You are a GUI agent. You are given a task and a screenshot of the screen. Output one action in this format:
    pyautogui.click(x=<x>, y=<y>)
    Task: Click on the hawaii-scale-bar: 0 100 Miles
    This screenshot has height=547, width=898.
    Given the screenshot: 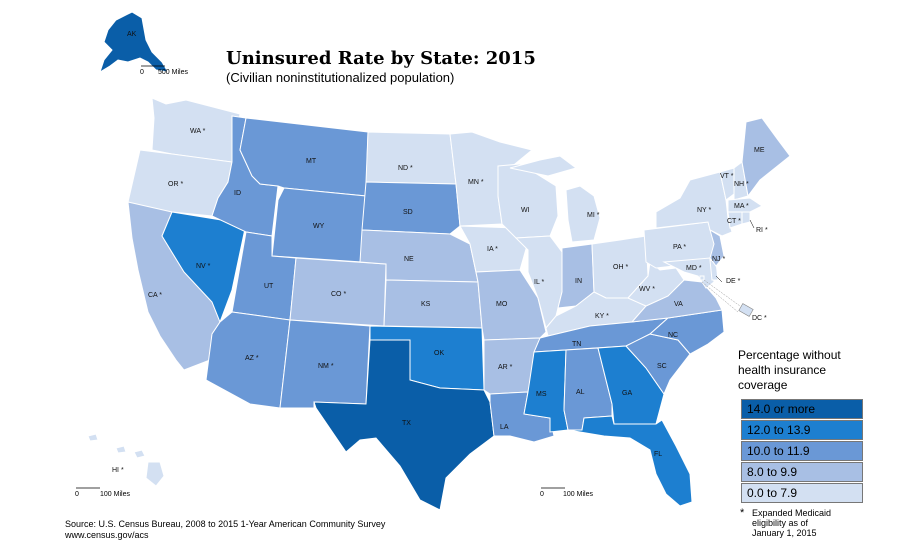 What is the action you would take?
    pyautogui.click(x=102, y=492)
    